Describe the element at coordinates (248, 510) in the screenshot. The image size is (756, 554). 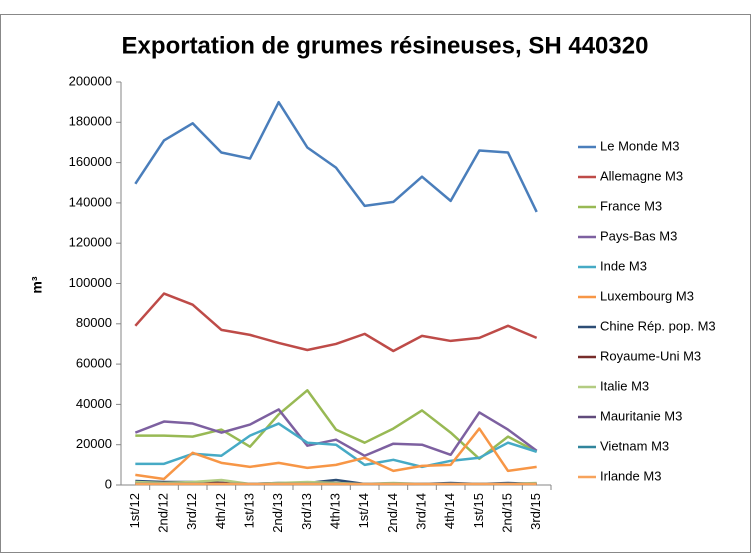
I see `x-tick-label: 1st/13` at that location.